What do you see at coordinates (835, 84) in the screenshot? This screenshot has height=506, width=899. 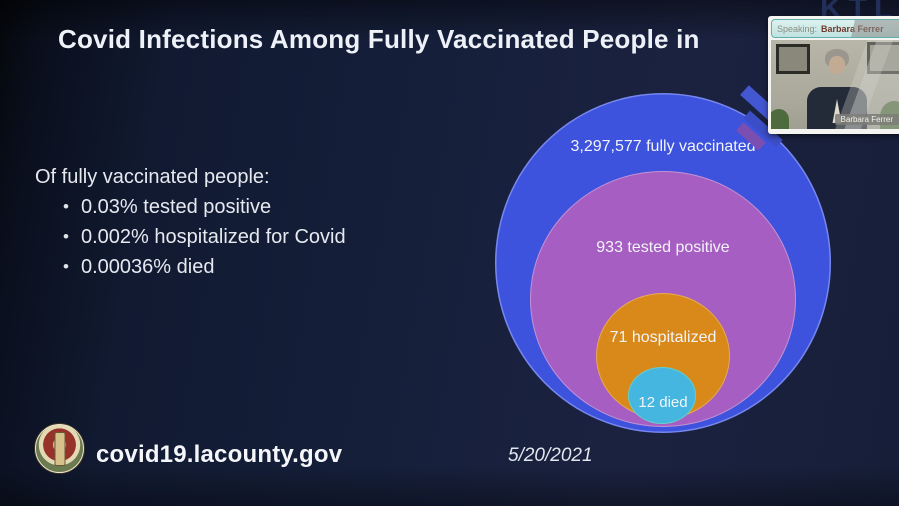 I see `webcam-view: Barbara Ferrer` at bounding box center [835, 84].